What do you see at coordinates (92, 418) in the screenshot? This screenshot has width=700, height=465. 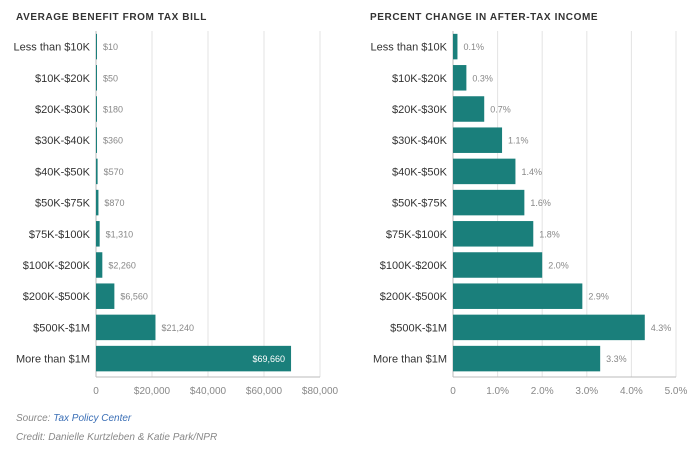 I see `source-link: Tax Policy Center` at bounding box center [92, 418].